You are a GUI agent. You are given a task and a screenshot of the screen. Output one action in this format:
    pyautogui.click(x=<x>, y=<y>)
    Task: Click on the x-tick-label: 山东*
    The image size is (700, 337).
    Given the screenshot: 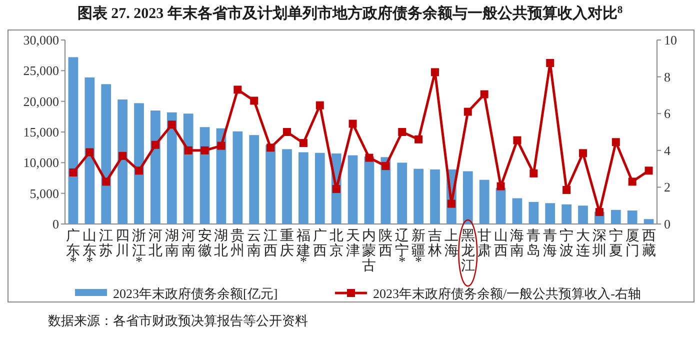 What is the action you would take?
    pyautogui.click(x=89, y=249)
    